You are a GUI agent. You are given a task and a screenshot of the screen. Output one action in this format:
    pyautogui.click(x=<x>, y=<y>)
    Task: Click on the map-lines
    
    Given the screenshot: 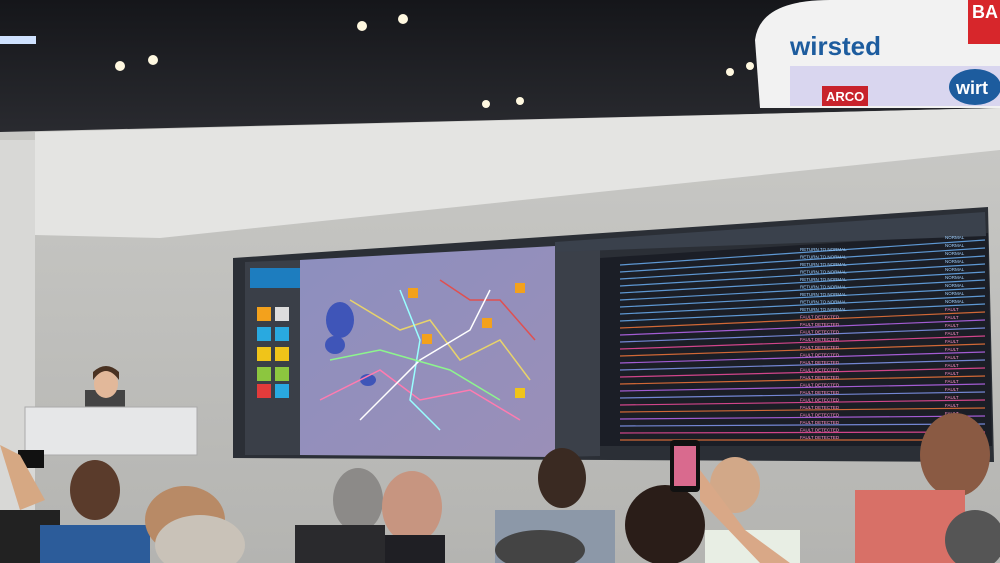 What is the action you would take?
    pyautogui.click(x=427, y=355)
    